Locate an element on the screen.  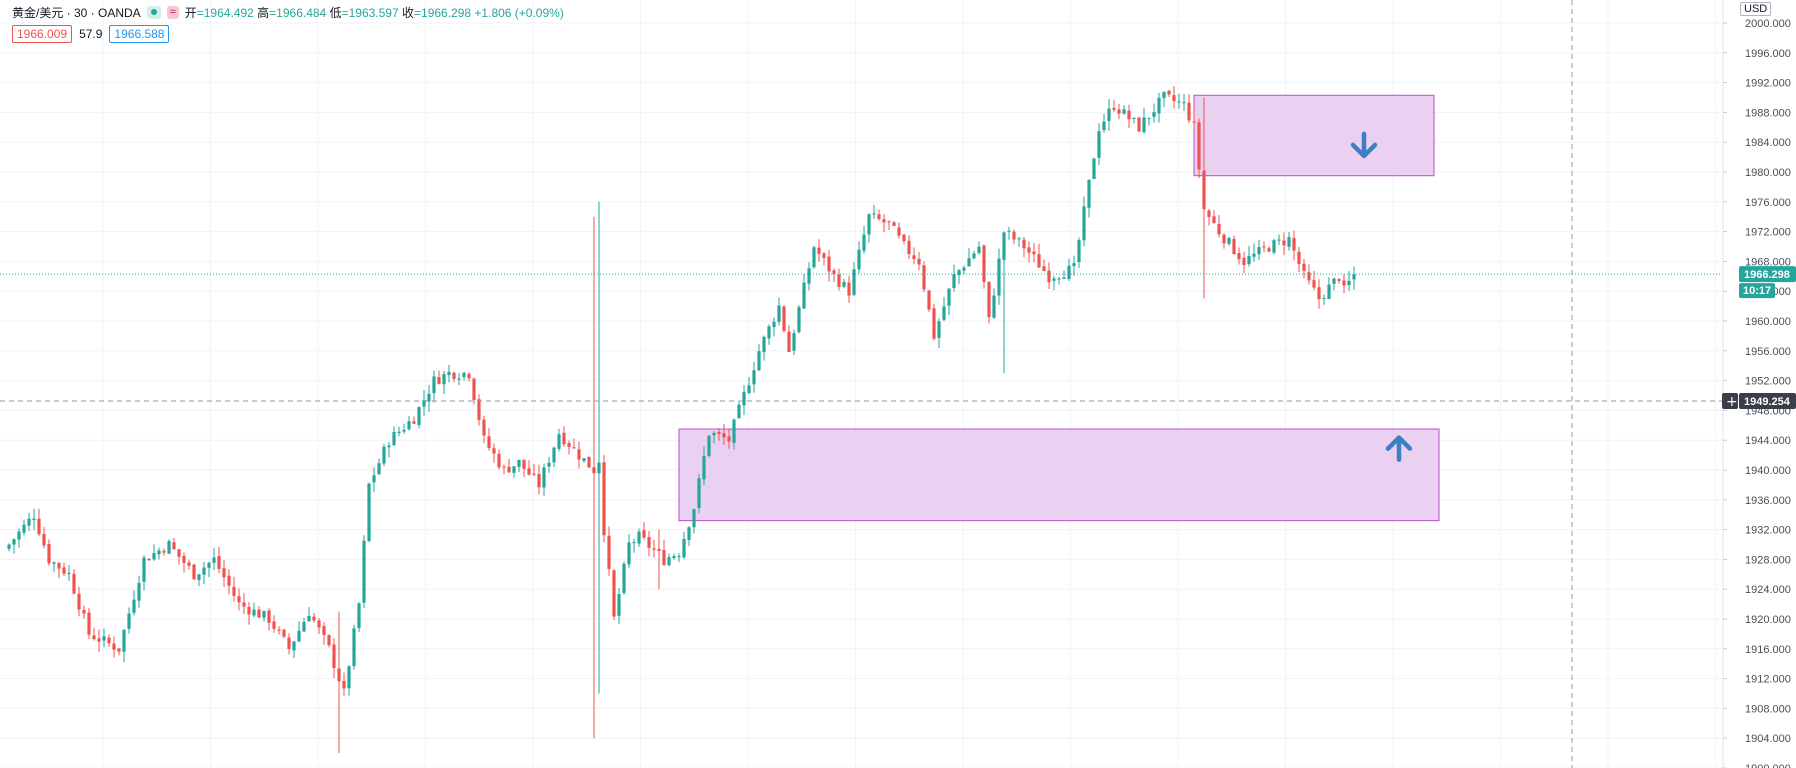
crosshair-price-label: 1949.254 is located at coordinates (1767, 402).